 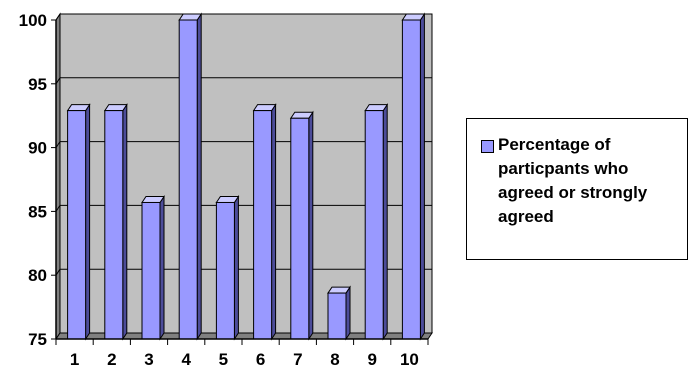 What do you see at coordinates (223, 359) in the screenshot?
I see `x-tick-label: 5` at bounding box center [223, 359].